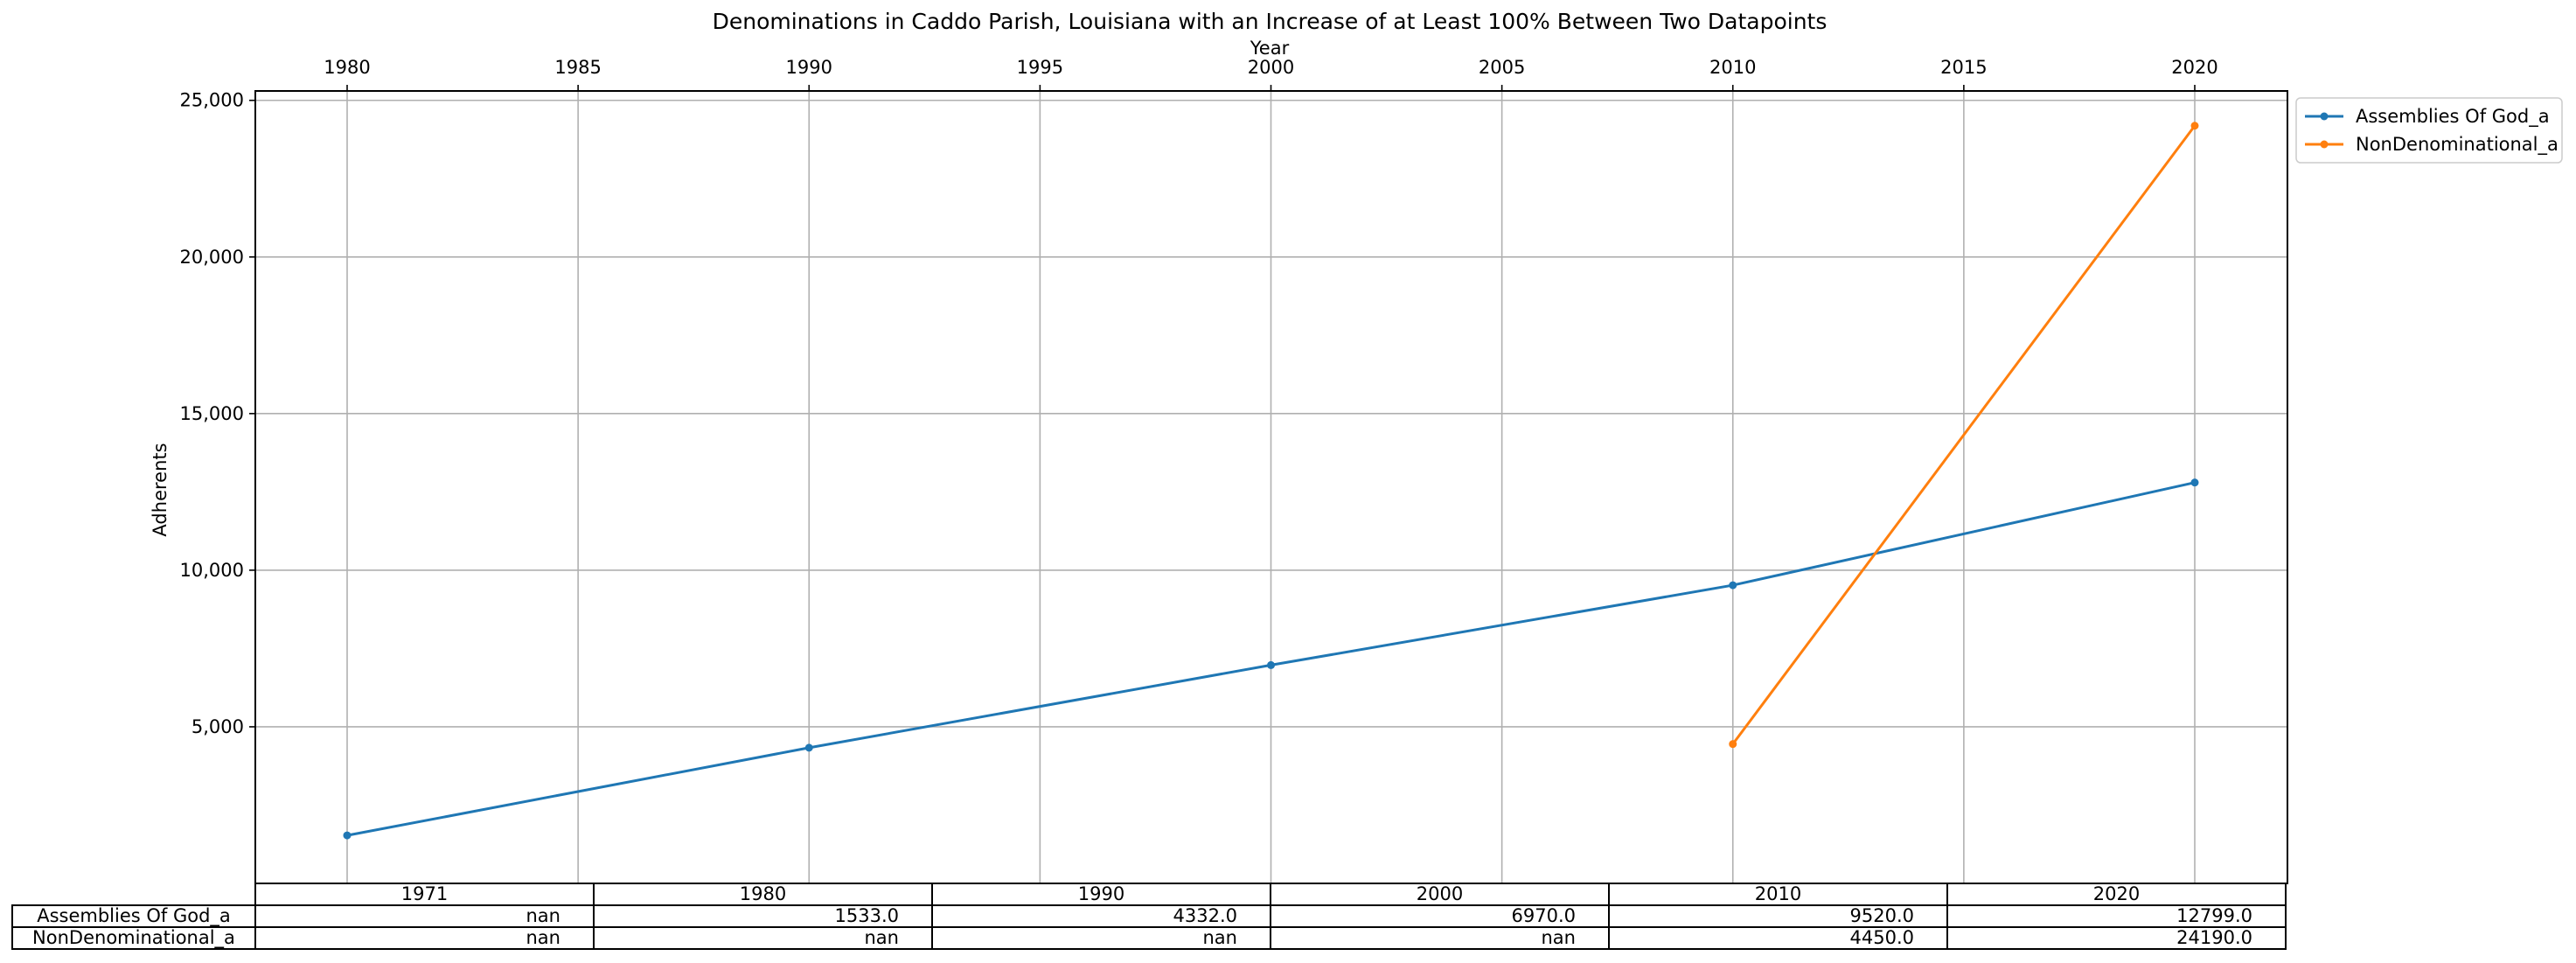 This screenshot has width=2576, height=963. I want to click on table-column-header: 1980, so click(763, 893).